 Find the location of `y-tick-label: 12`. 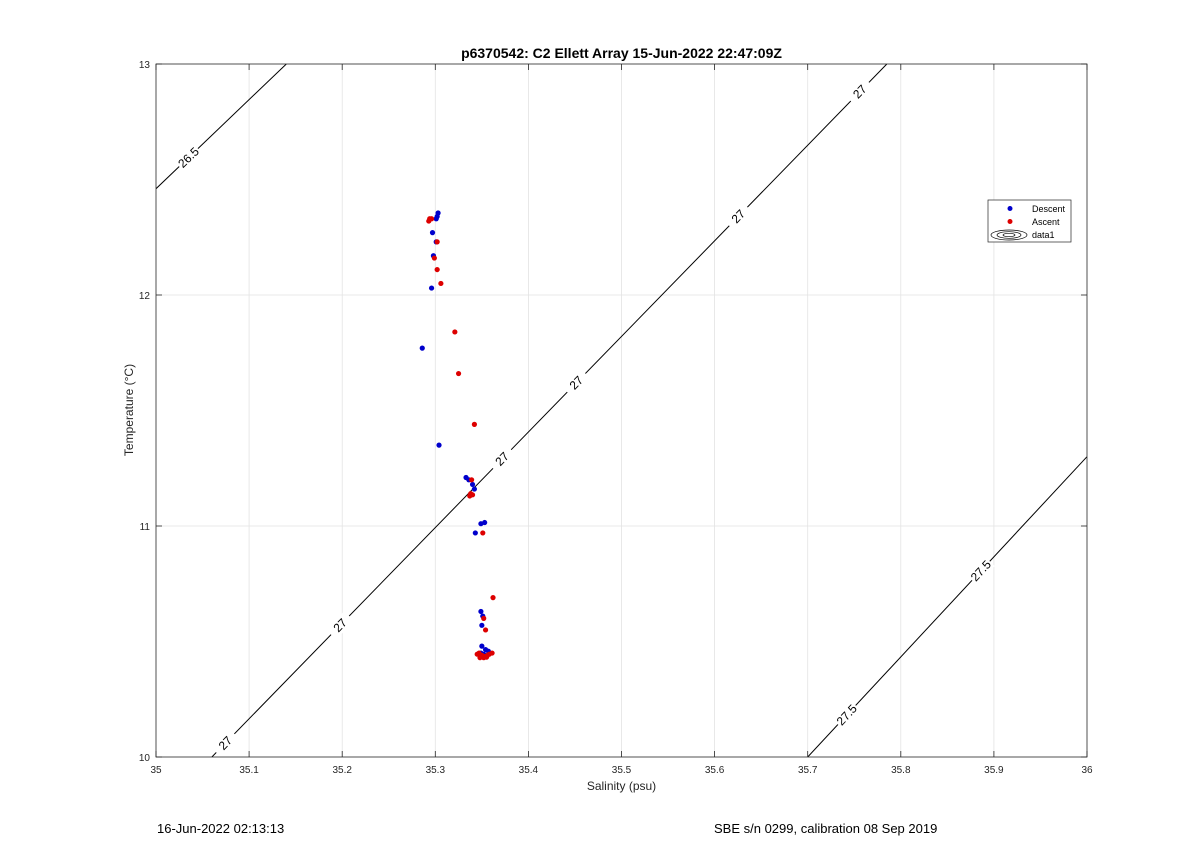

y-tick-label: 12 is located at coordinates (145, 296).